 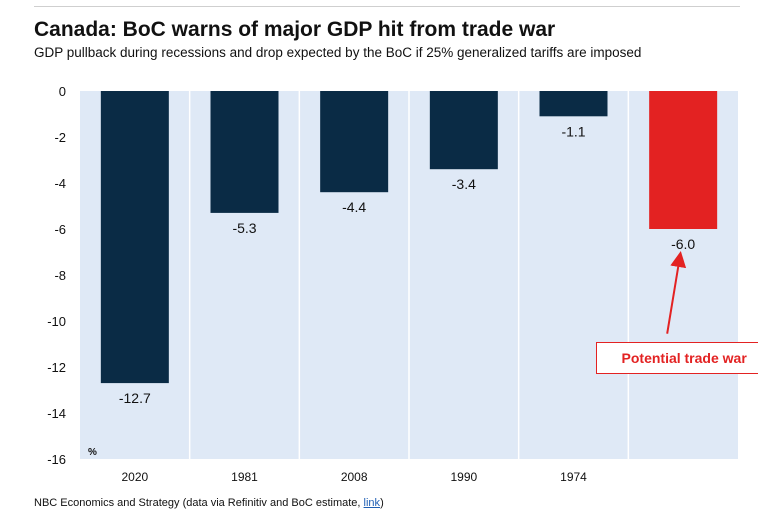 What do you see at coordinates (354, 477) in the screenshot?
I see `x-category-label: 2008` at bounding box center [354, 477].